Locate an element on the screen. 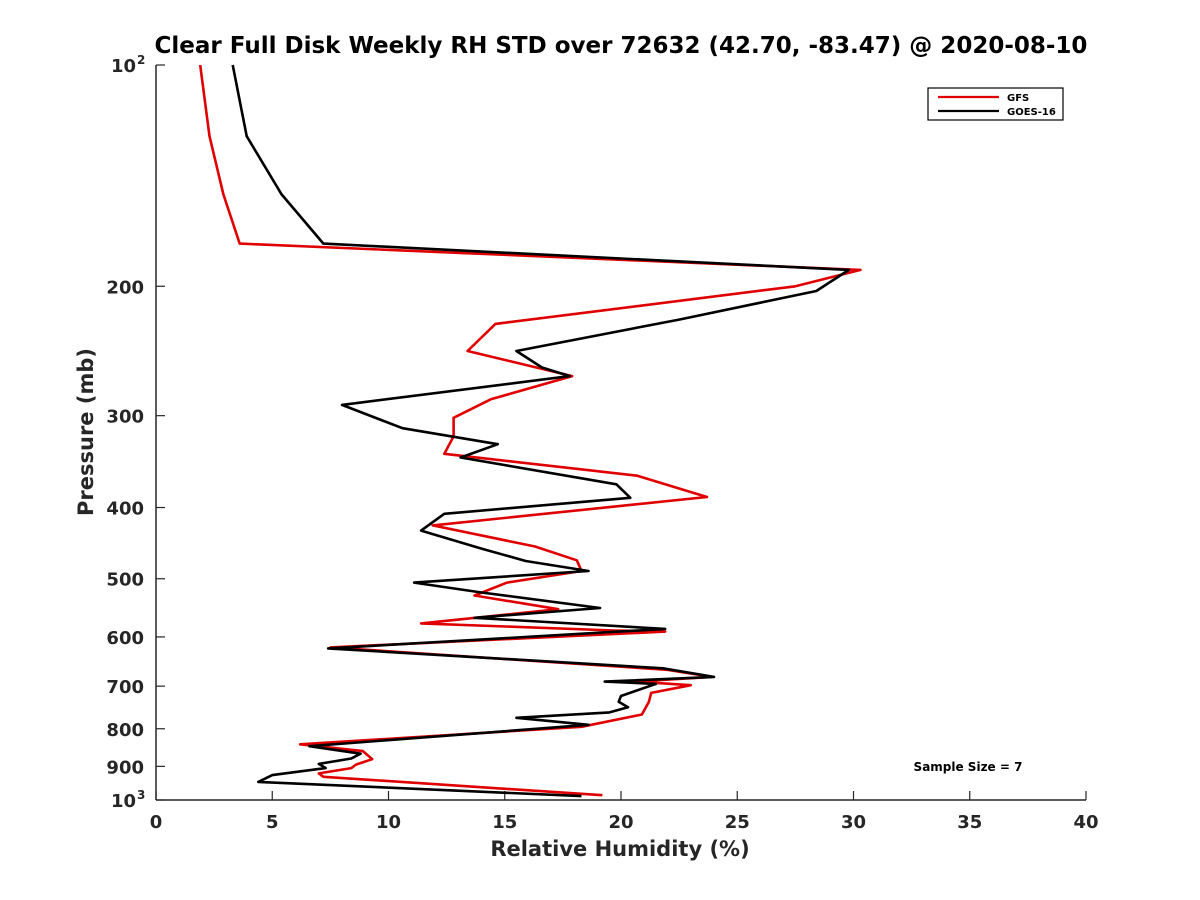 The image size is (1200, 900). x-tick-label: 30 is located at coordinates (853, 822).